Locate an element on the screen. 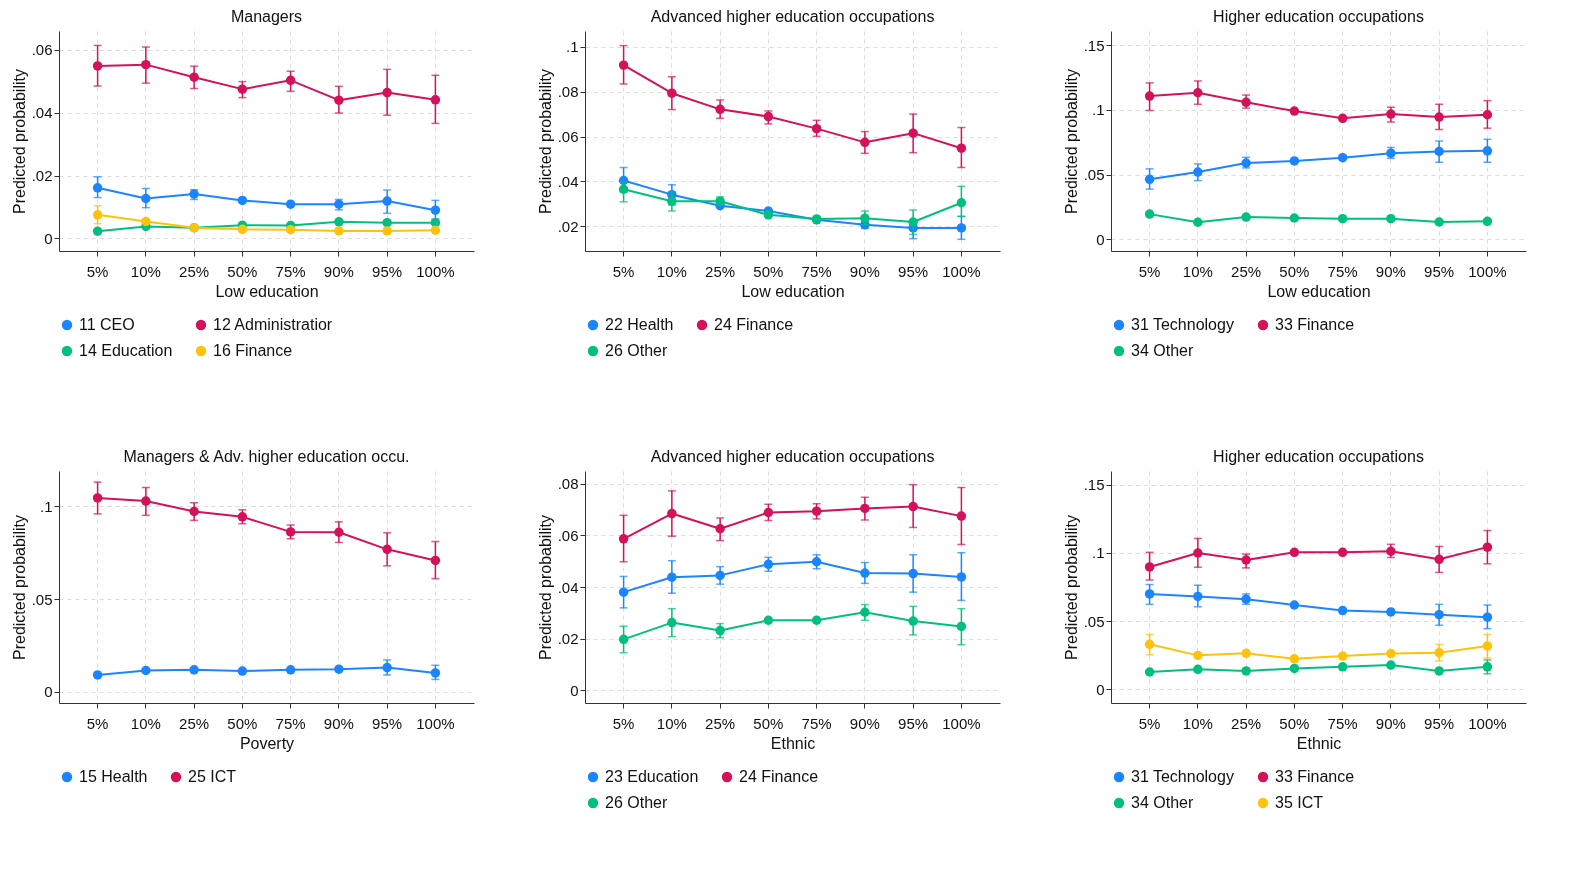 This screenshot has width=1580, height=883. legend-label: 22 Health is located at coordinates (639, 324).